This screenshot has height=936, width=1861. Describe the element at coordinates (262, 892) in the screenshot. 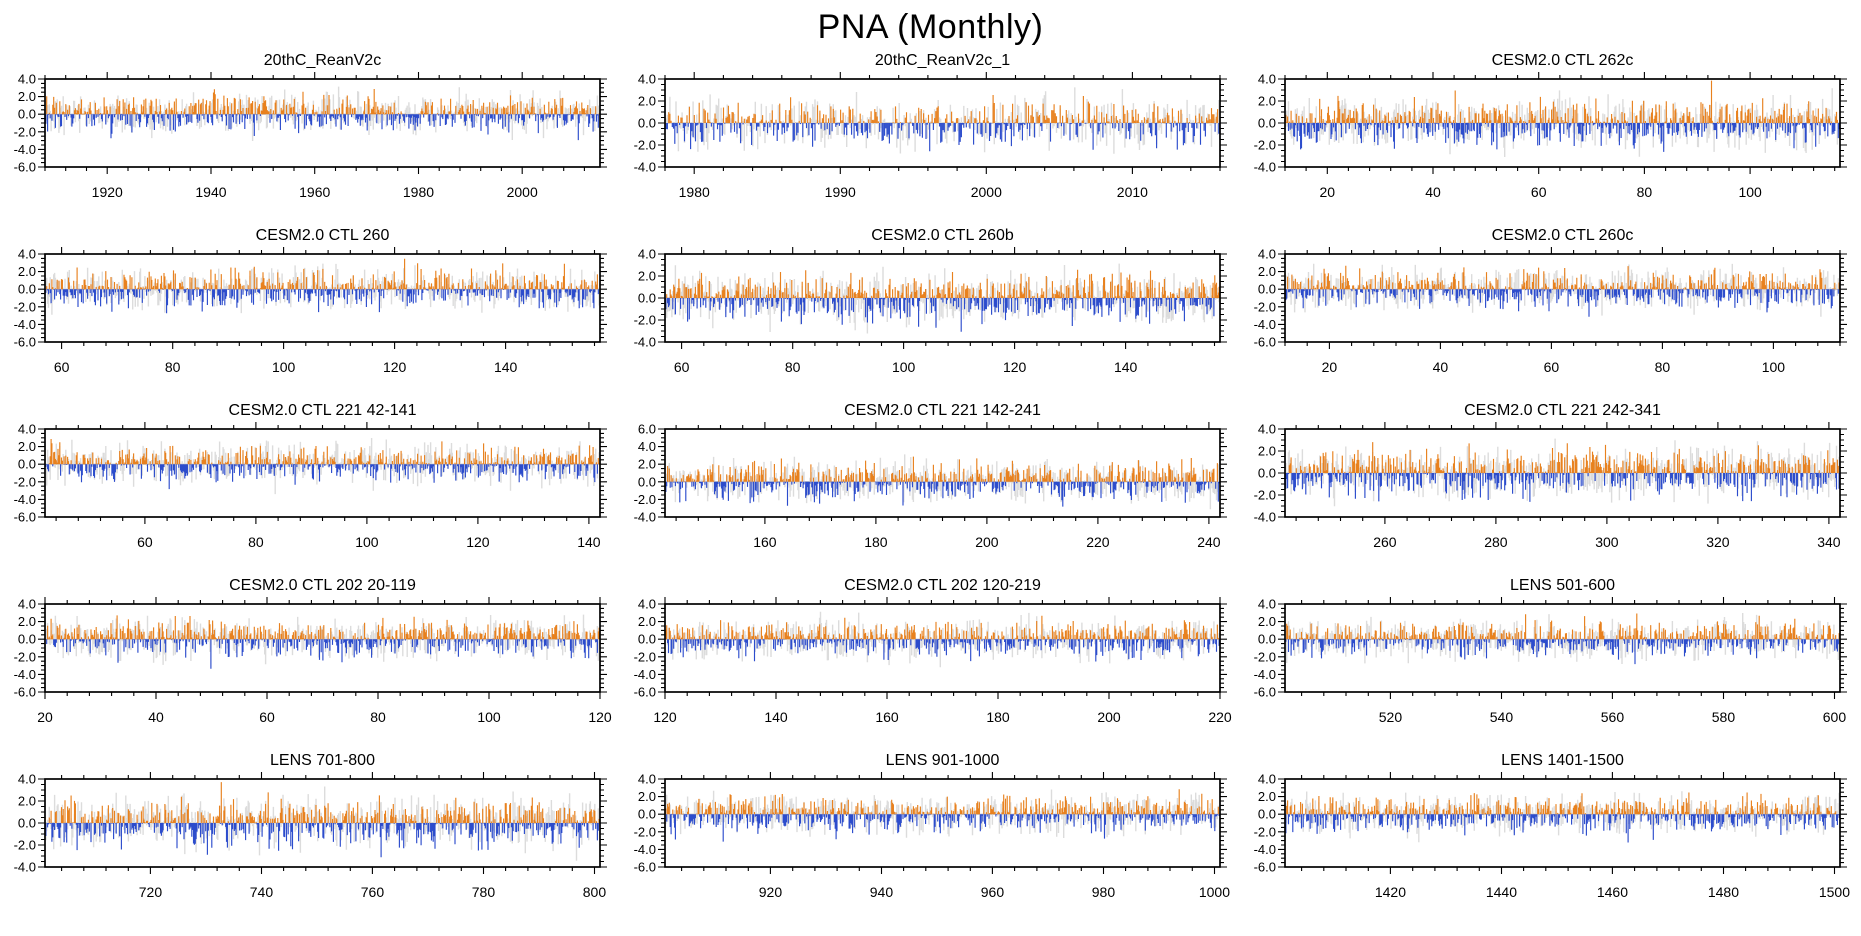

I see `x-tick-label: 740` at that location.